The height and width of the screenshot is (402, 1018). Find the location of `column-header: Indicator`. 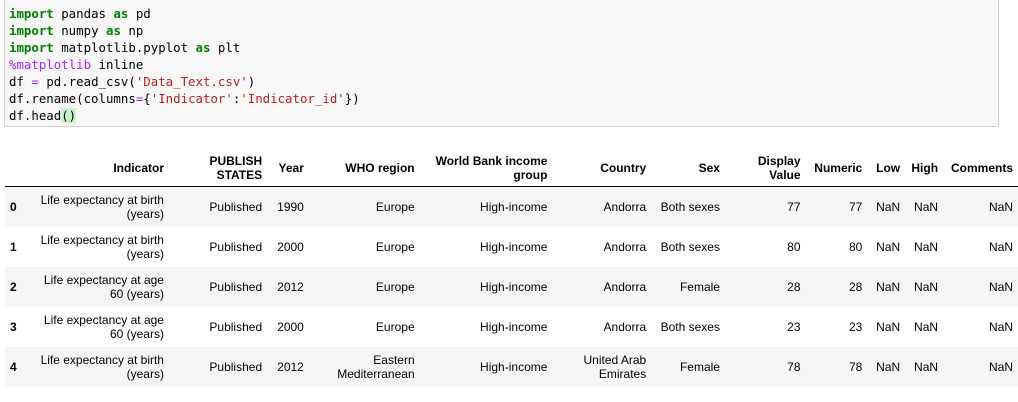

column-header: Indicator is located at coordinates (96, 168).